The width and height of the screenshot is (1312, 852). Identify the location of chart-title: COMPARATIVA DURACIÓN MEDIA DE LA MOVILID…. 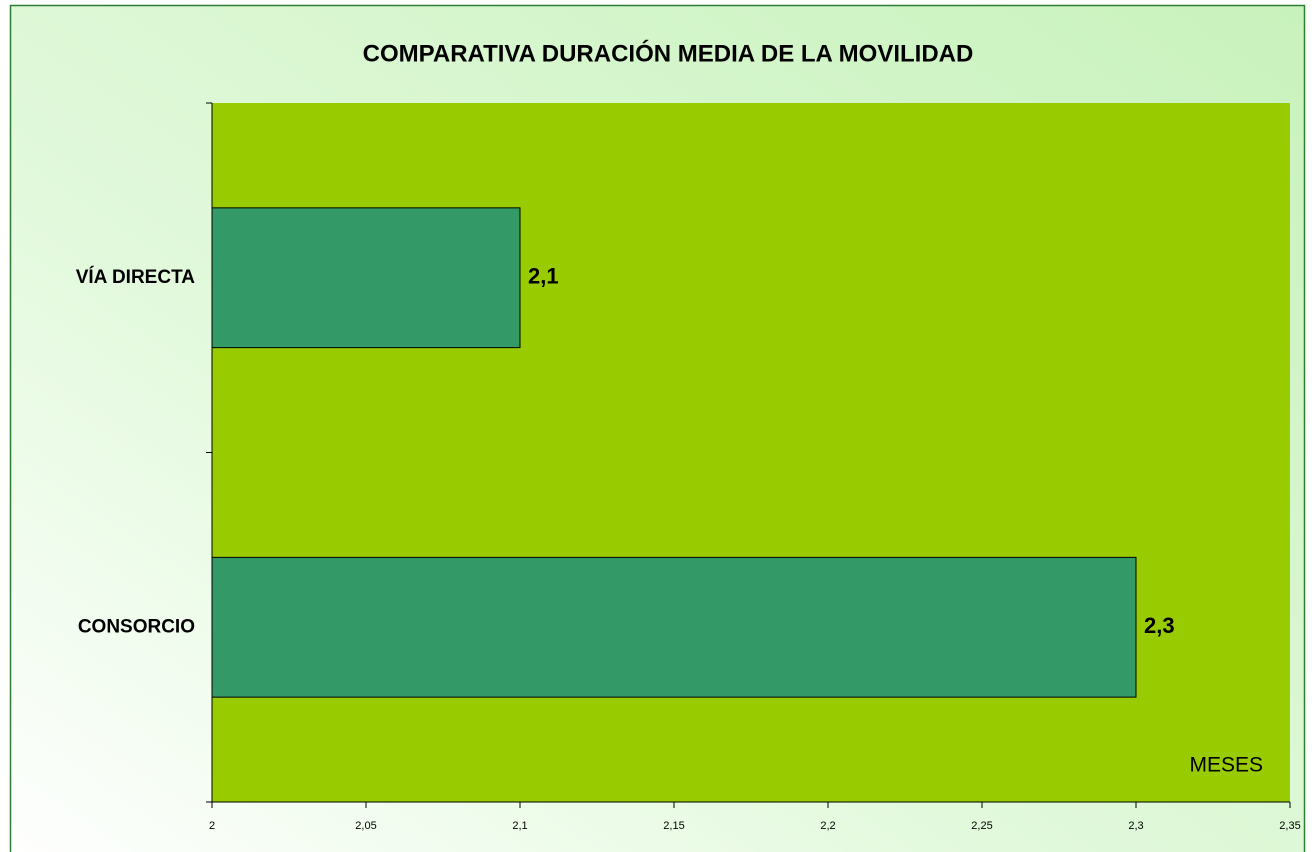
(668, 53).